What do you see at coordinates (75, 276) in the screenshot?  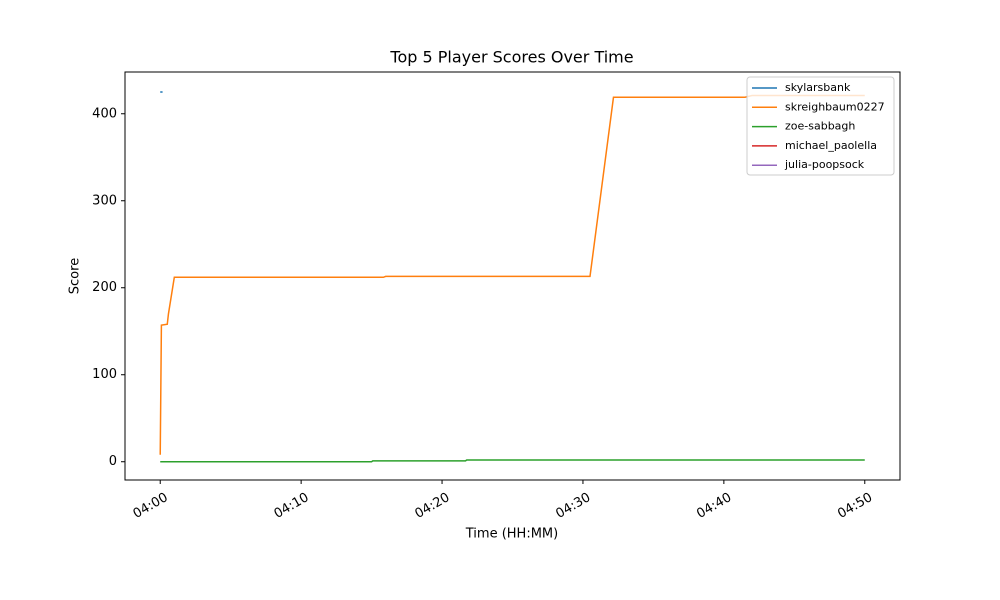 I see `y-axis-label: Score` at bounding box center [75, 276].